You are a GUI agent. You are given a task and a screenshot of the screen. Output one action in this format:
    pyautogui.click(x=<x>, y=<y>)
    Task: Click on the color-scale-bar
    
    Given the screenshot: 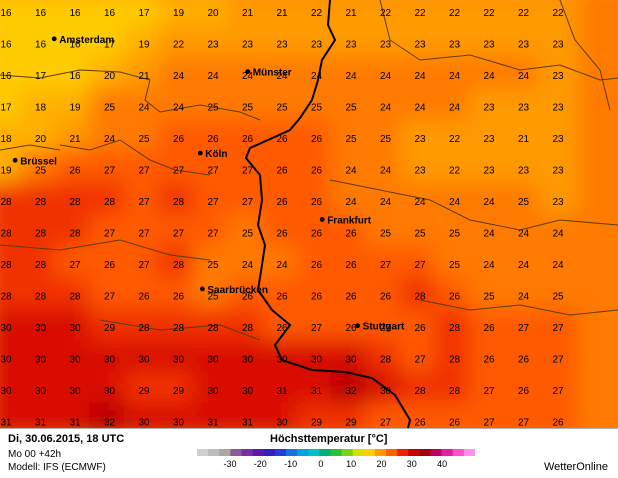 What is the action you would take?
    pyautogui.click(x=336, y=452)
    